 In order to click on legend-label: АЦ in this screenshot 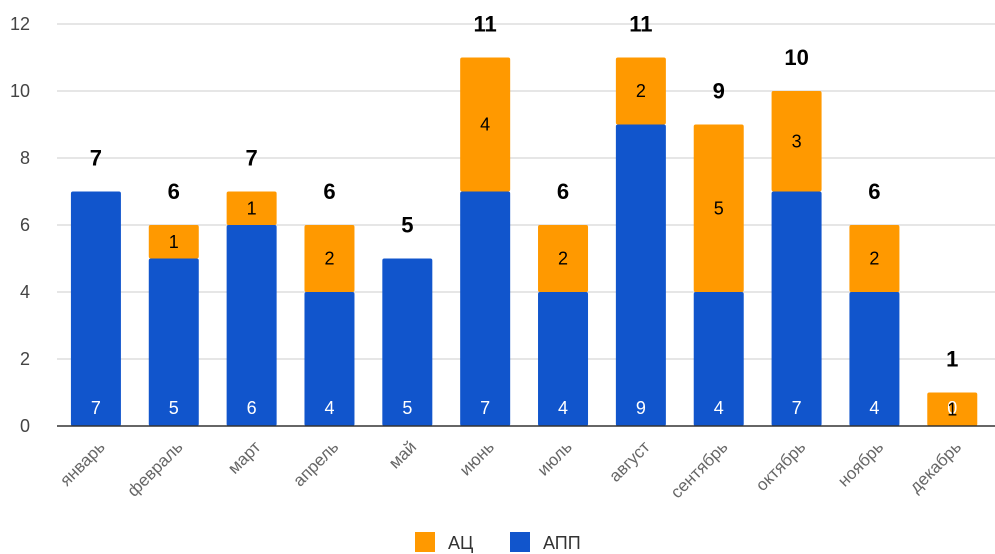, I will do `click(460, 543)`.